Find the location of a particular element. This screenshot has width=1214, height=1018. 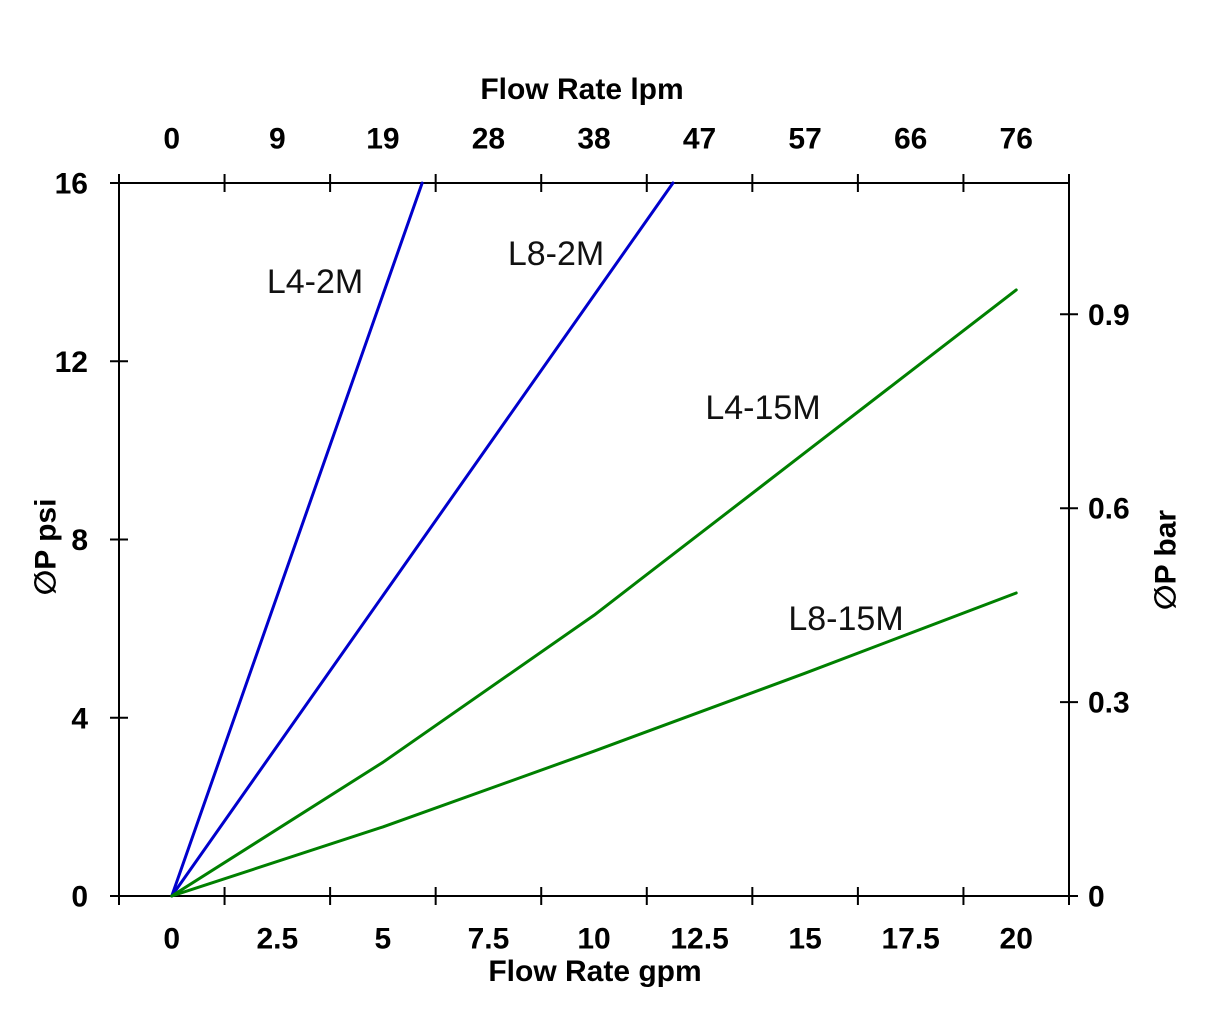

bottom-axis-tick-label: 20 is located at coordinates (1016, 939).